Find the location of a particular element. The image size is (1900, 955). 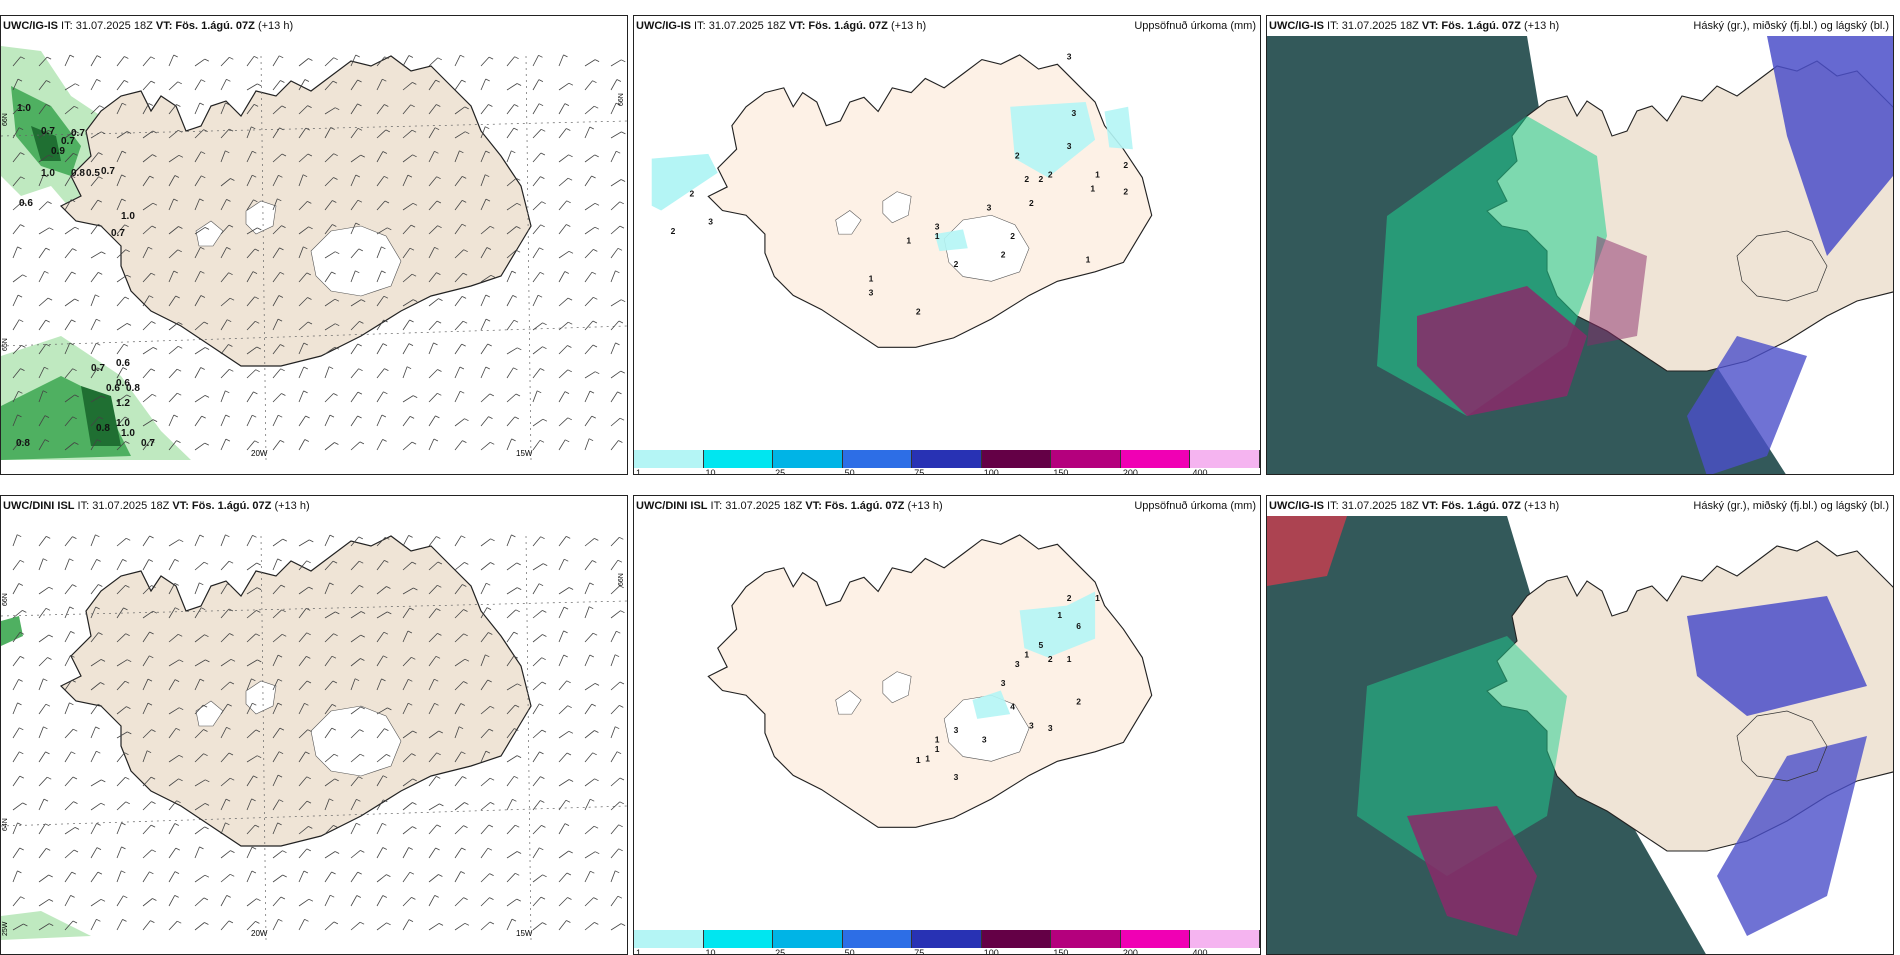

wind-label: 0.9 is located at coordinates (58, 151).